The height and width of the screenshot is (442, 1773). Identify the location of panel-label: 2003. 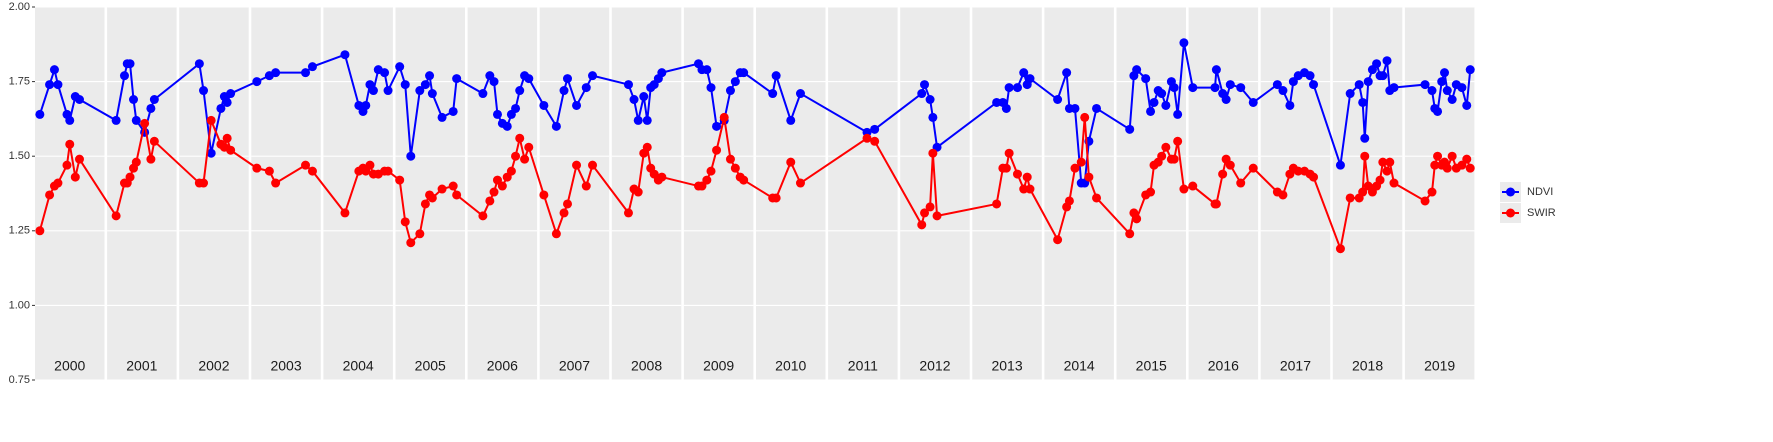
(285, 366).